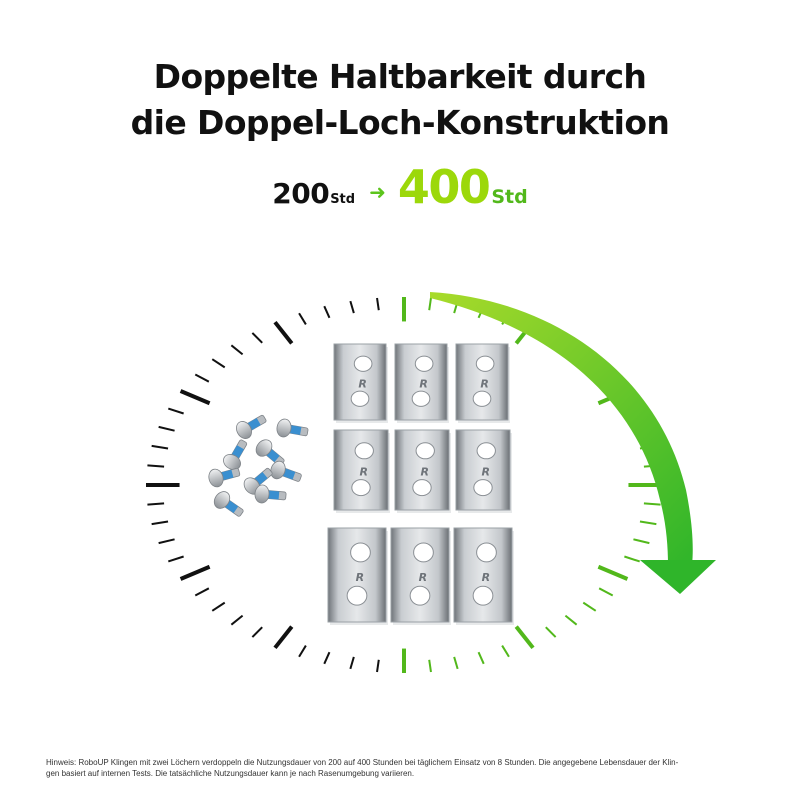  Describe the element at coordinates (400, 76) in the screenshot. I see `headline-line-1: Doppelte Haltbarkeit durch` at that location.